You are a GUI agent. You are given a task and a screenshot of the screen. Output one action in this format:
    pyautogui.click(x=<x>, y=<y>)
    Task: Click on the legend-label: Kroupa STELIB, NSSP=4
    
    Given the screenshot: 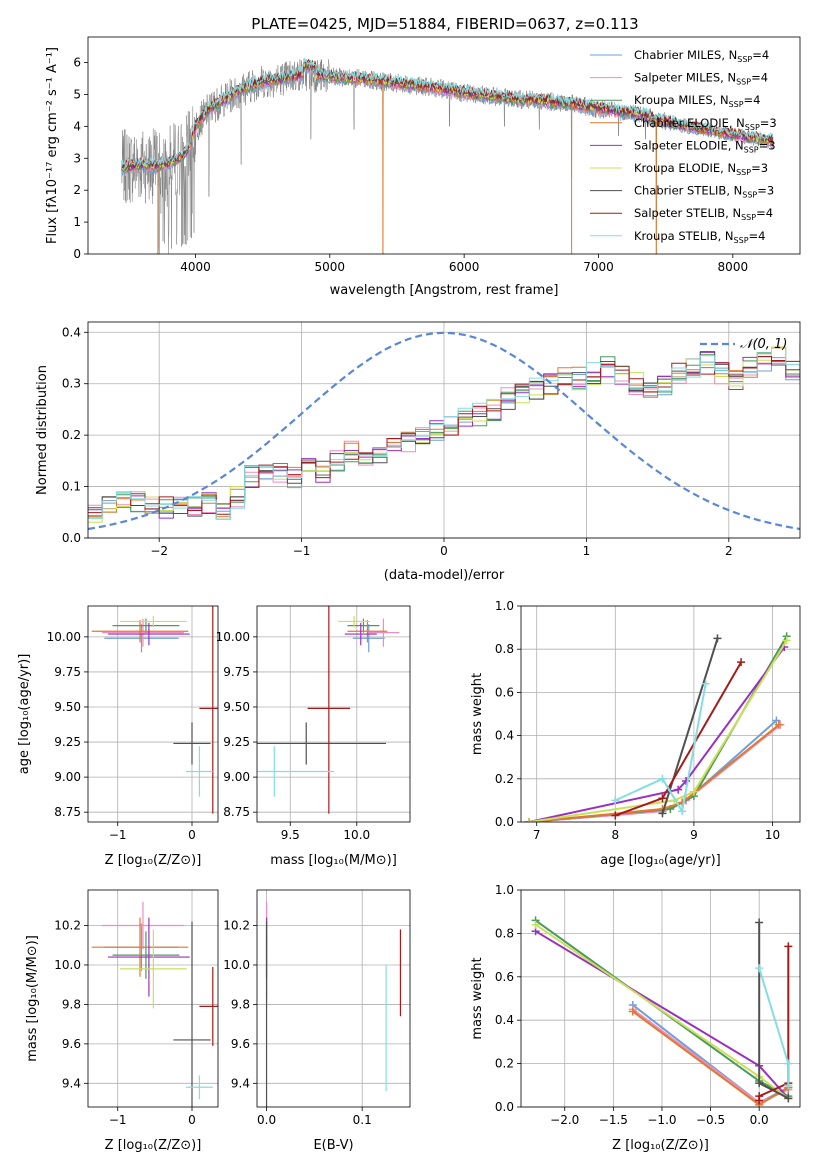 What is the action you would take?
    pyautogui.click(x=699, y=237)
    